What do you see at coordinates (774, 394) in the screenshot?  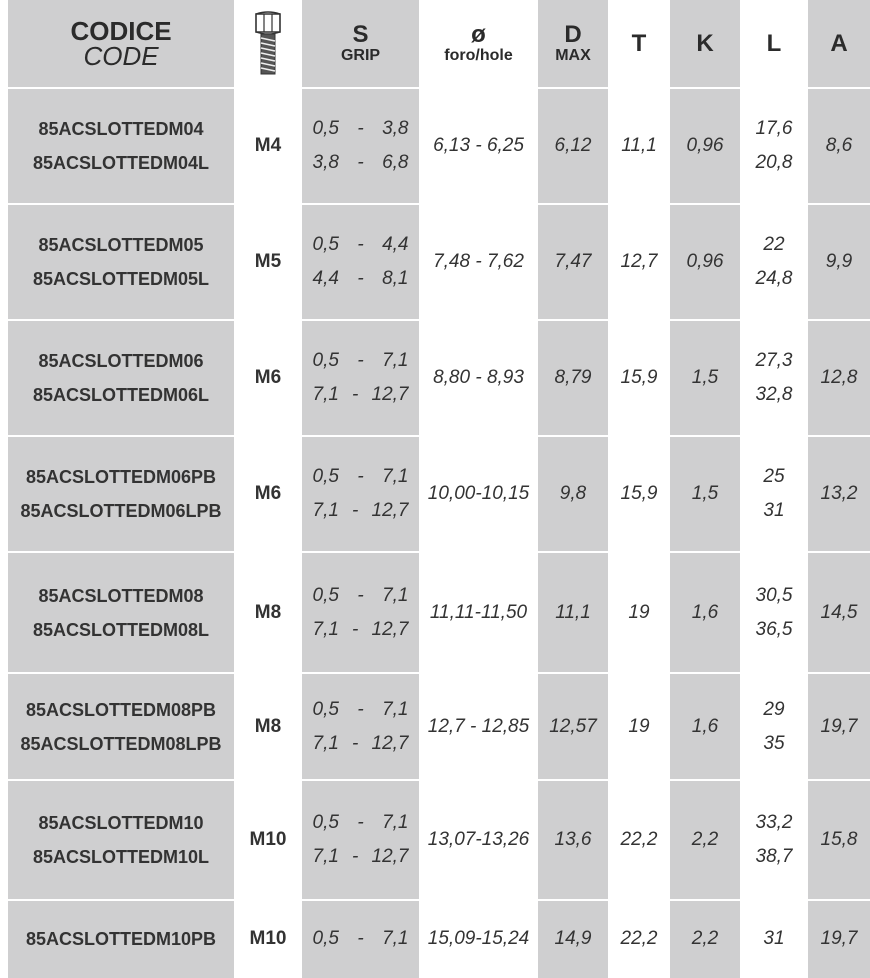 I see `l-value: 32,8` at bounding box center [774, 394].